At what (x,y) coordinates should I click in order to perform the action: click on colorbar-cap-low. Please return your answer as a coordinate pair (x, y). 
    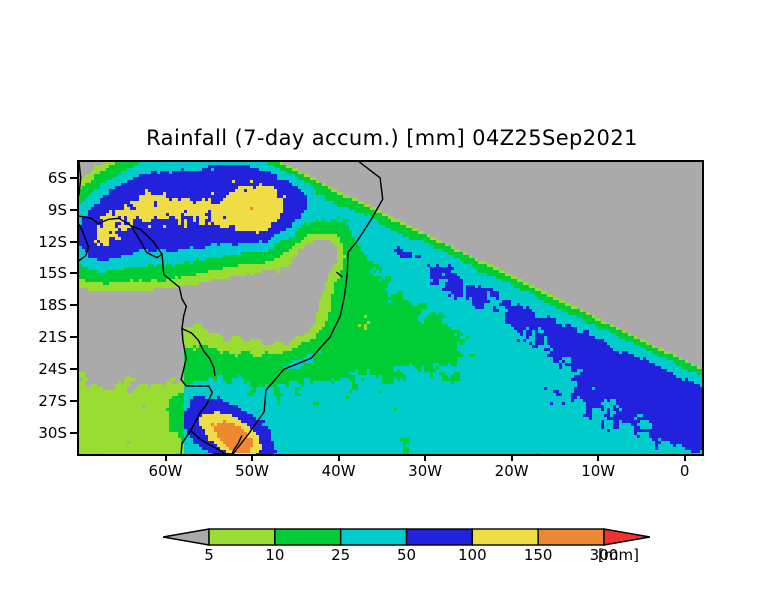
    Looking at the image, I should click on (186, 537).